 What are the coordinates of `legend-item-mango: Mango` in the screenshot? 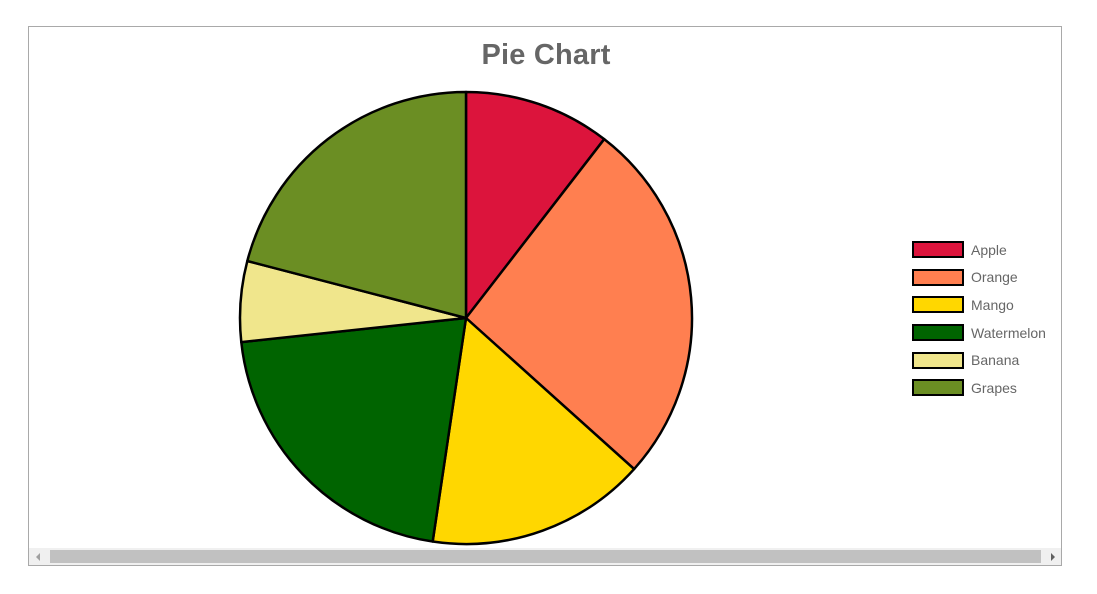 It's located at (979, 305).